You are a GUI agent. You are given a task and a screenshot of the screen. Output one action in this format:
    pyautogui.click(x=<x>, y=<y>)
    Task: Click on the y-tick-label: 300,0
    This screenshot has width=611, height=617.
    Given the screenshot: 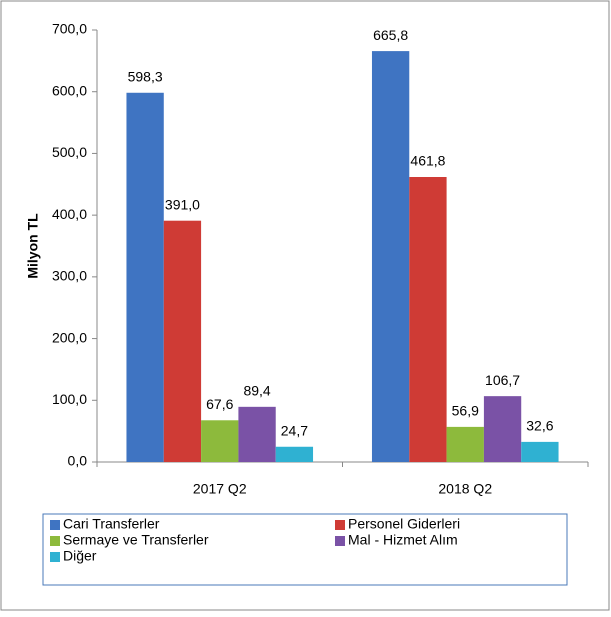 What is the action you would take?
    pyautogui.click(x=69, y=276)
    